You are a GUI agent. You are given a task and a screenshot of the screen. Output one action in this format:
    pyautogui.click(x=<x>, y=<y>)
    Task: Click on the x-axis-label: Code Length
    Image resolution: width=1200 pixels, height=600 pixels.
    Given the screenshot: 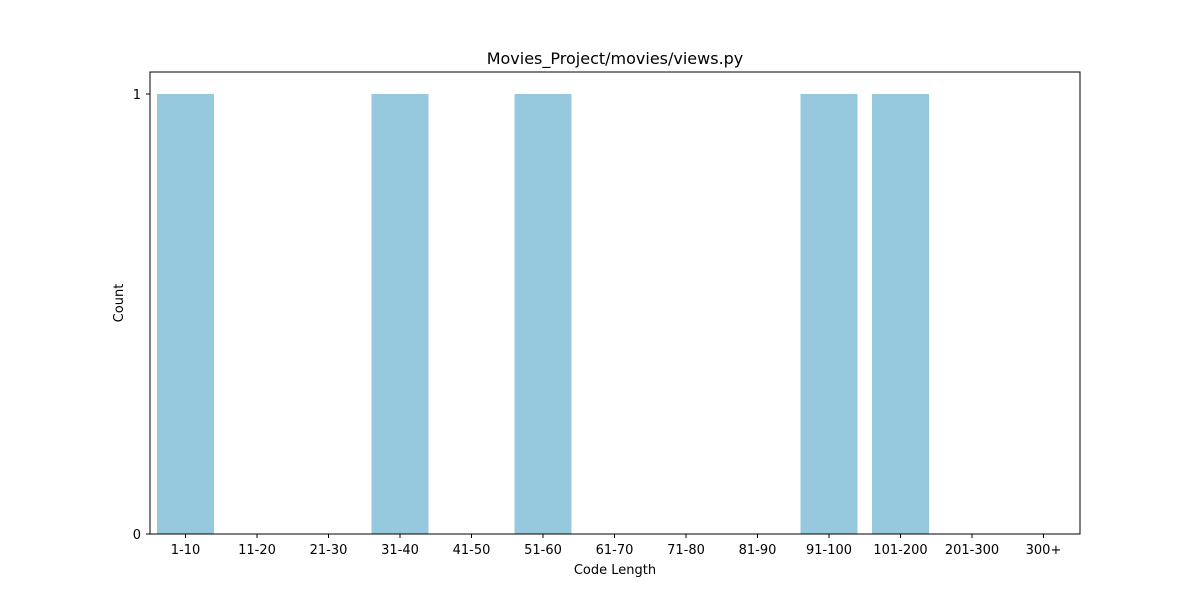 What is the action you would take?
    pyautogui.click(x=615, y=570)
    